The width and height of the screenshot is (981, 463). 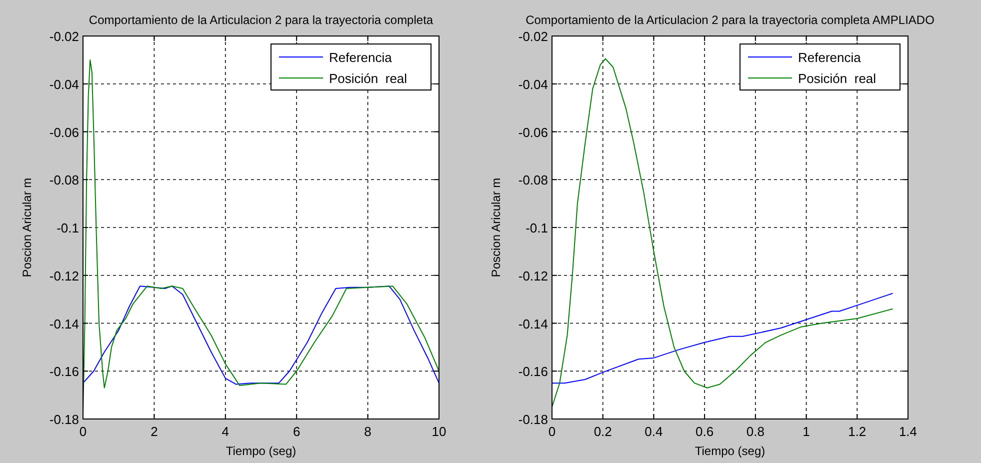 I want to click on x-tick-label: 1.2, so click(x=857, y=431).